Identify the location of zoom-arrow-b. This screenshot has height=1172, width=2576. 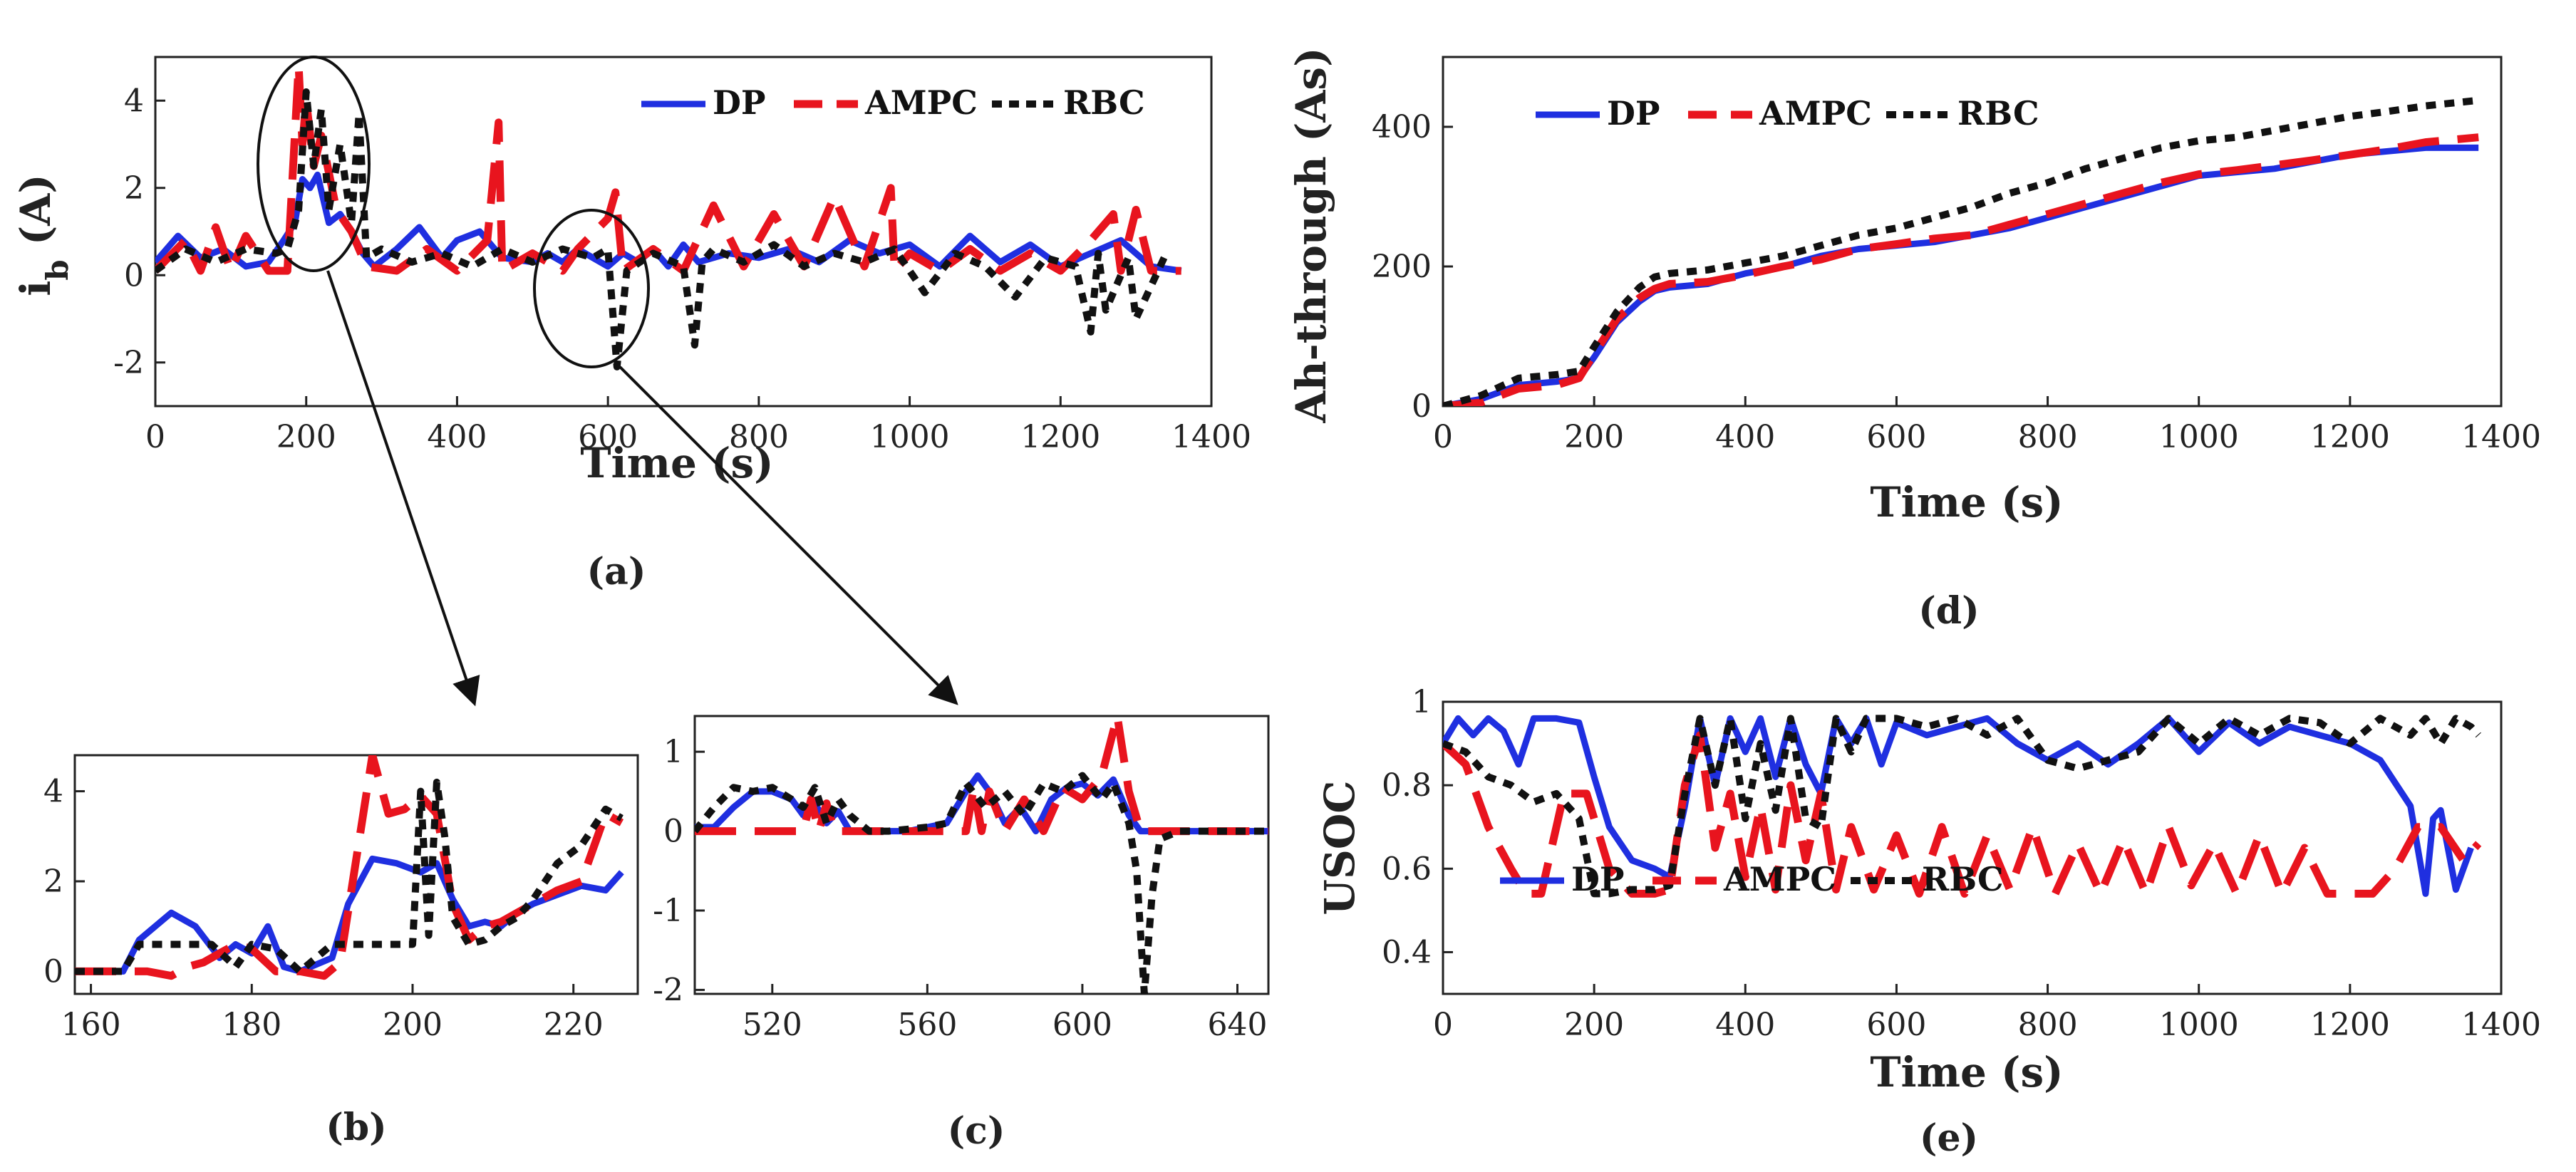
(403, 489).